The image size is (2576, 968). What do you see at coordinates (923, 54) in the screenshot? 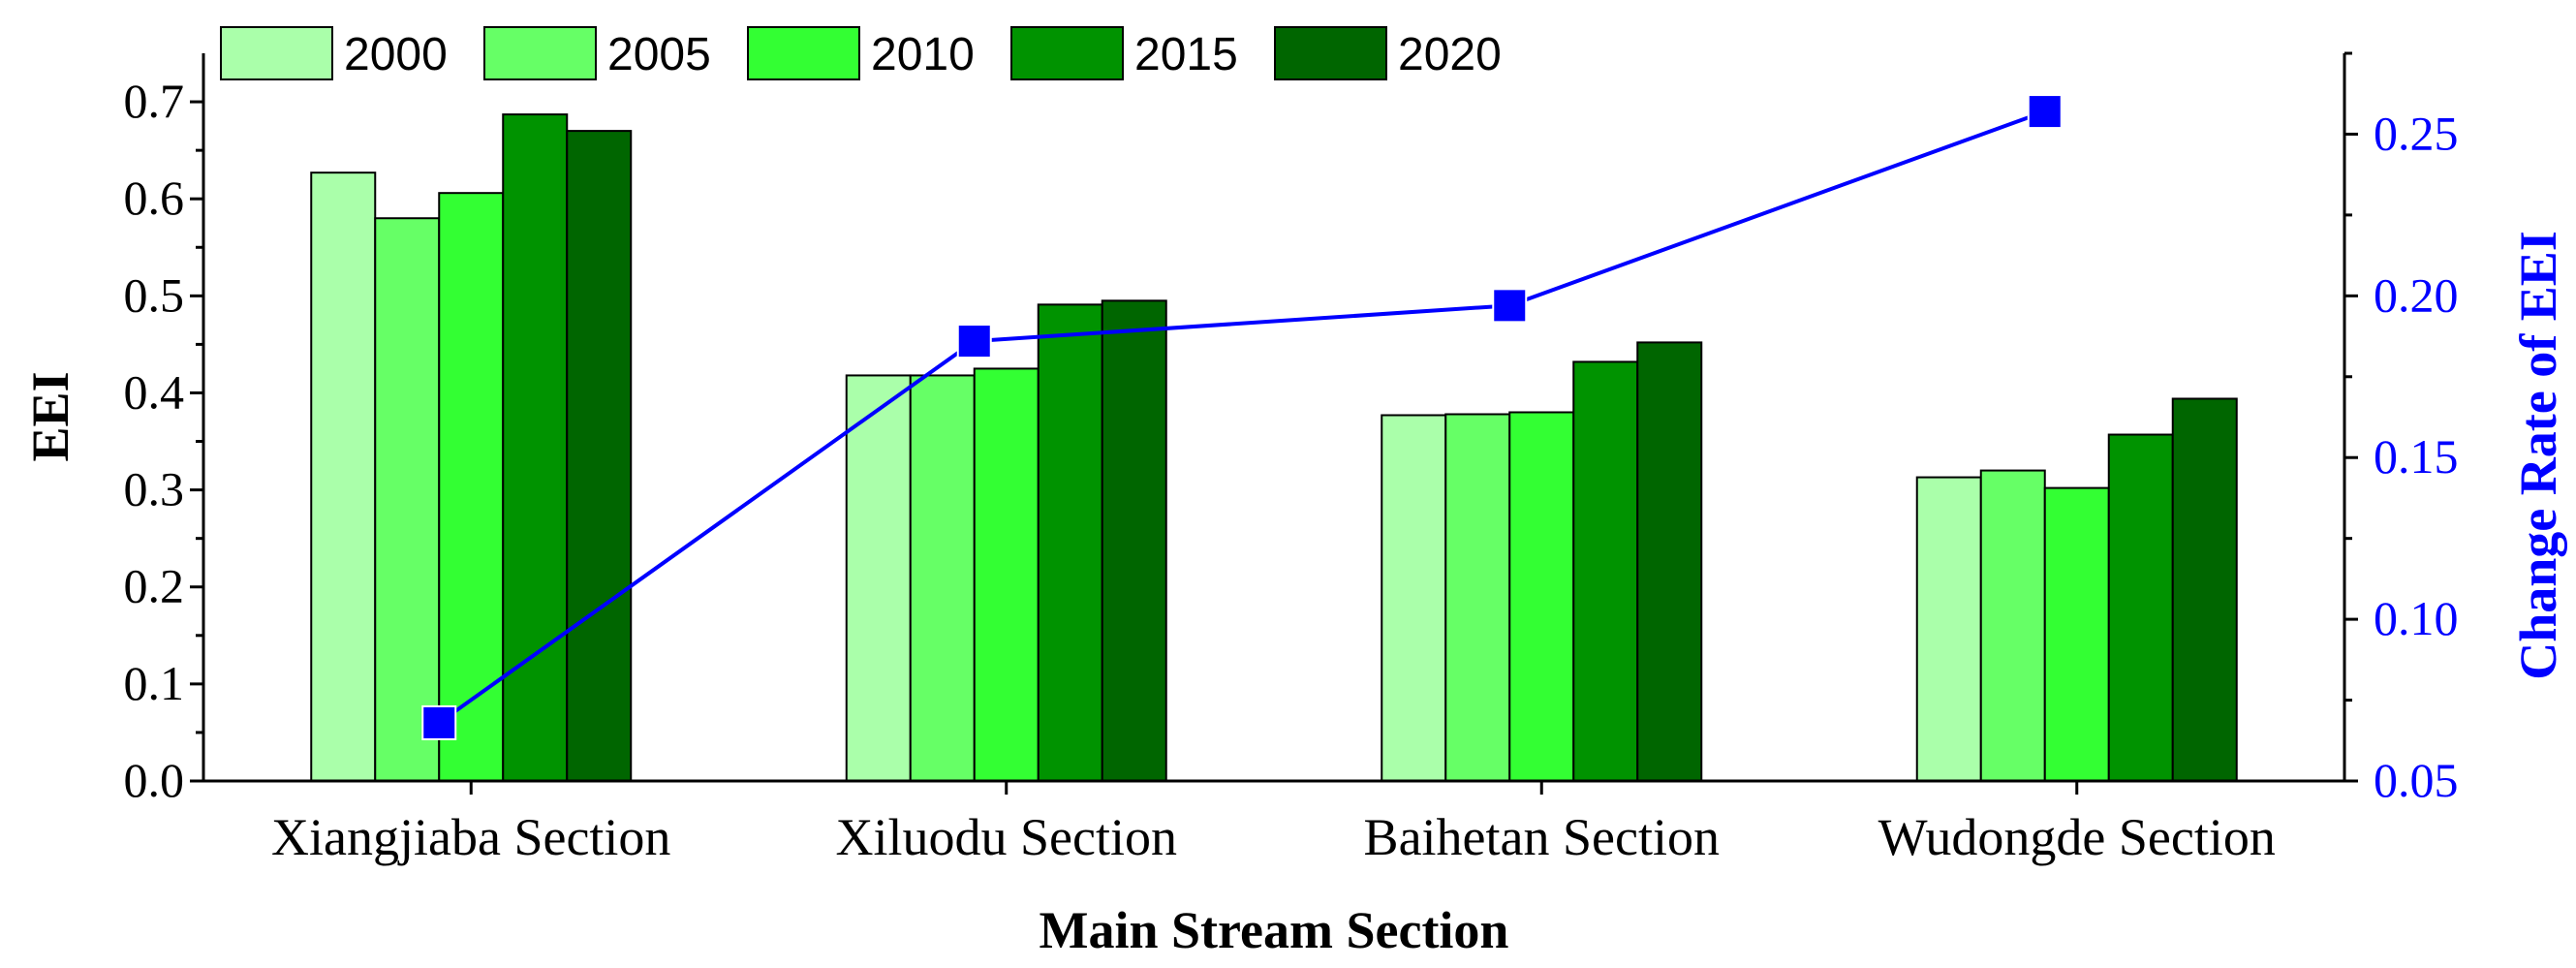
I see `legend-label-2010: 2010` at bounding box center [923, 54].